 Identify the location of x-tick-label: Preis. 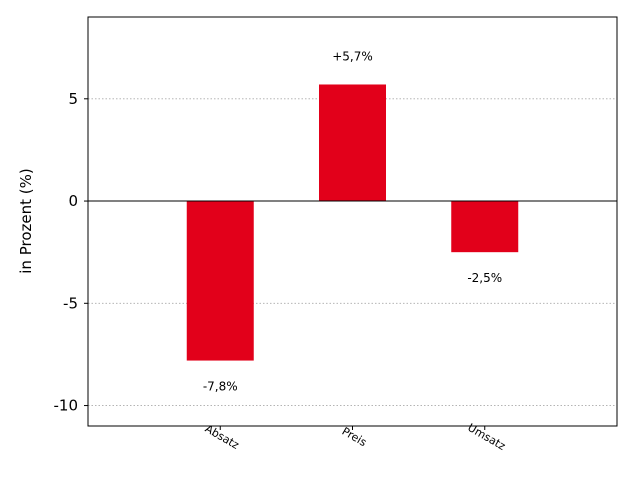
(354, 437).